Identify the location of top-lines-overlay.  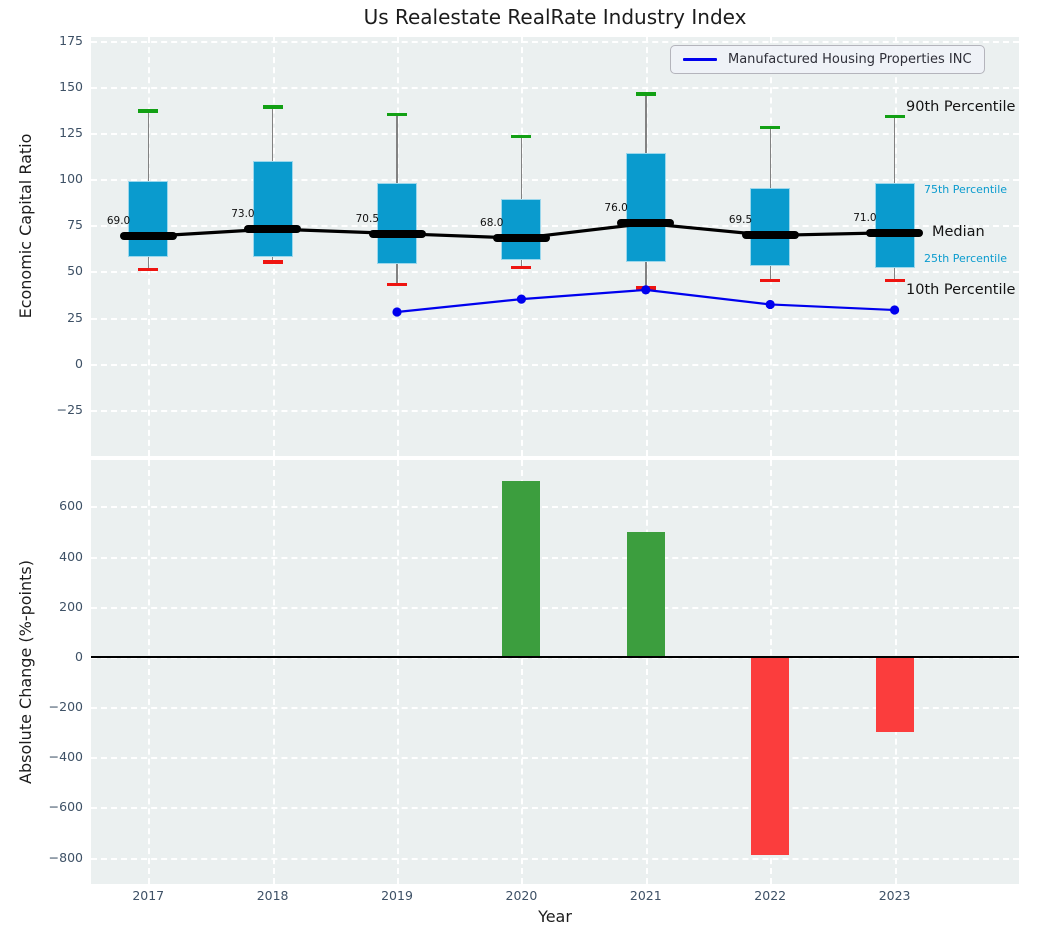
(524, 269).